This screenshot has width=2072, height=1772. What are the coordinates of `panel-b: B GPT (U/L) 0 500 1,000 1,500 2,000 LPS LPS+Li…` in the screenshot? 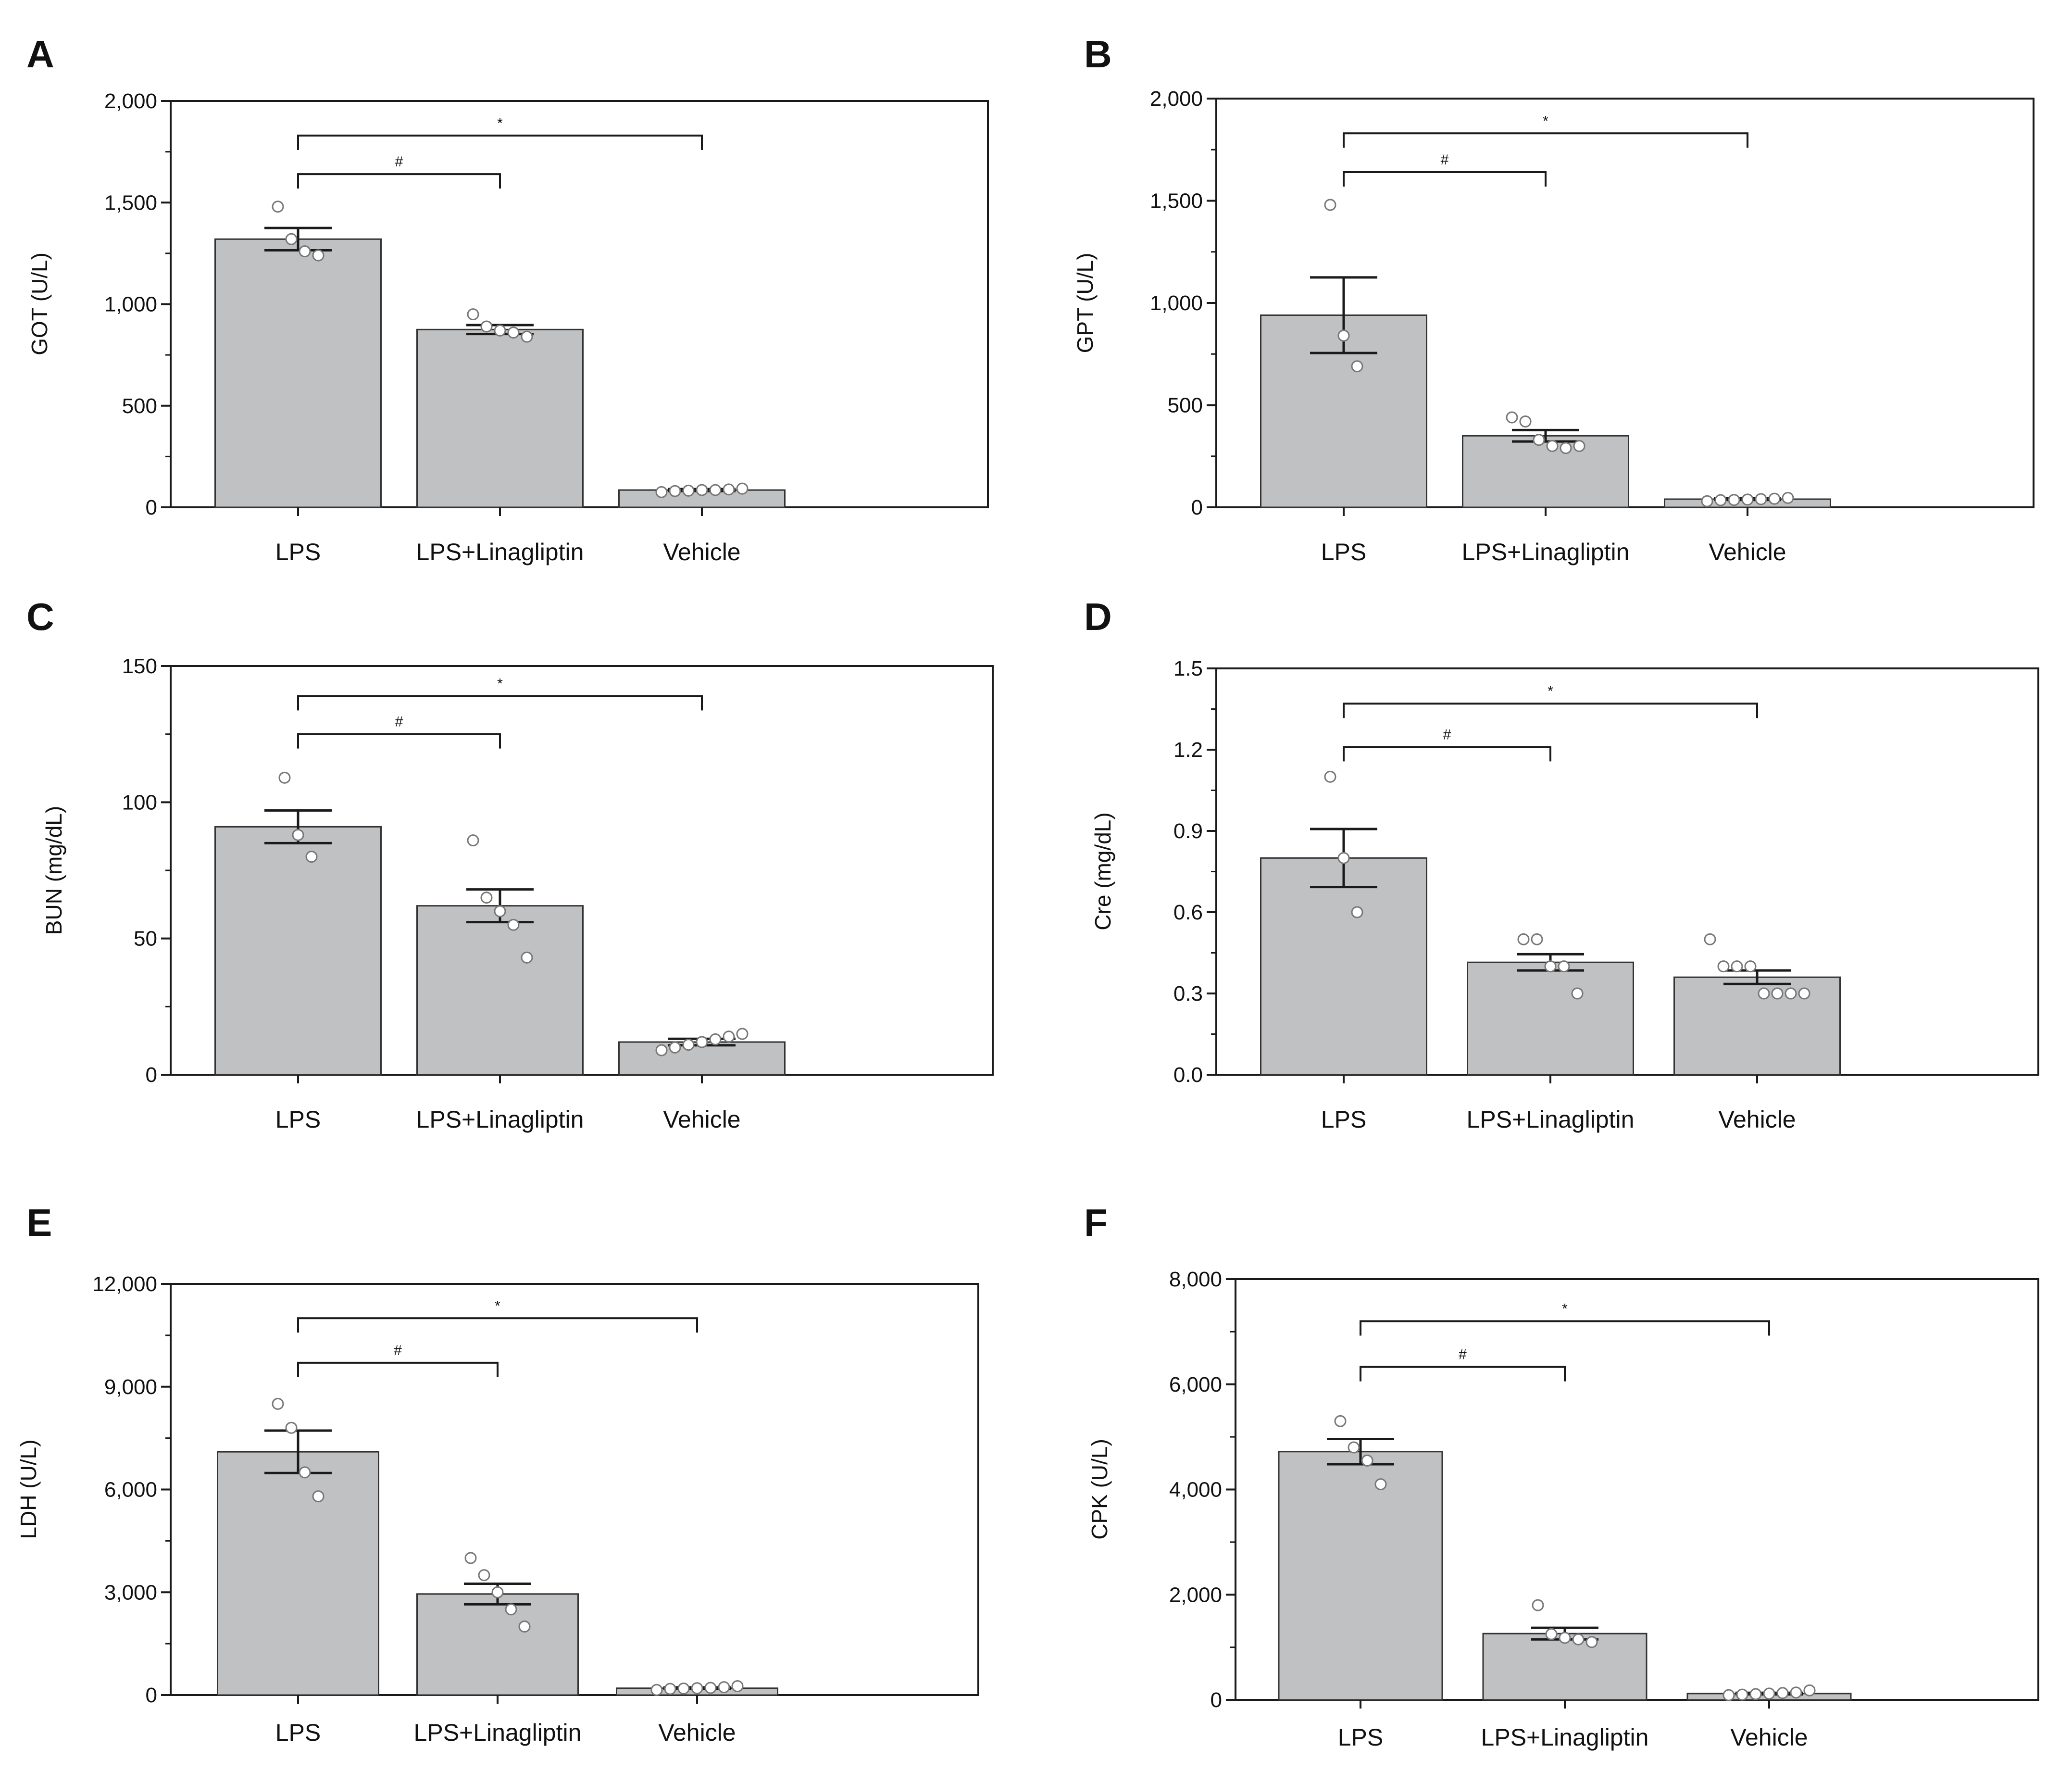 It's located at (1554, 299).